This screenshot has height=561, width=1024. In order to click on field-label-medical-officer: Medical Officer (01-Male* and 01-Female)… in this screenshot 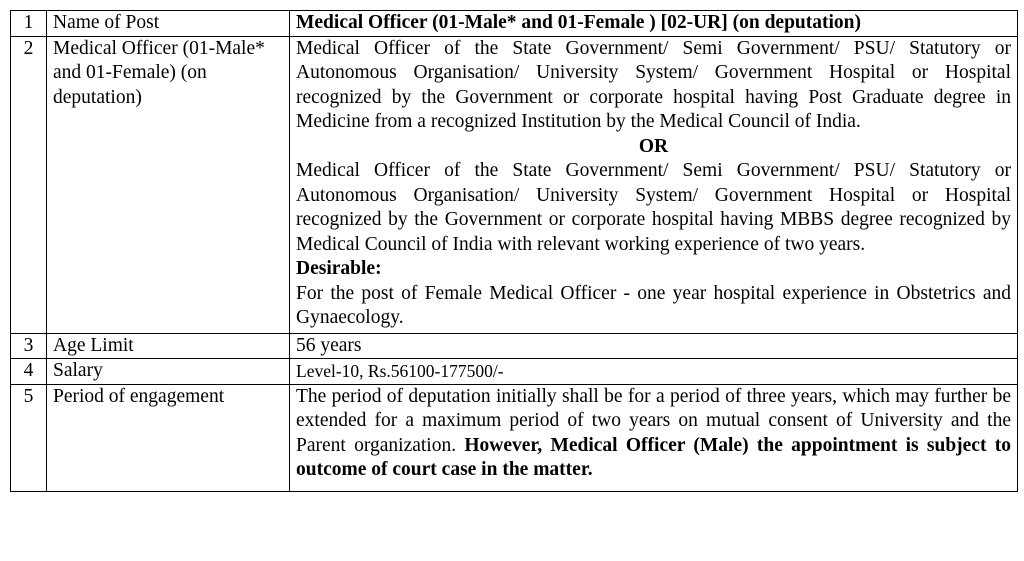, I will do `click(168, 184)`.